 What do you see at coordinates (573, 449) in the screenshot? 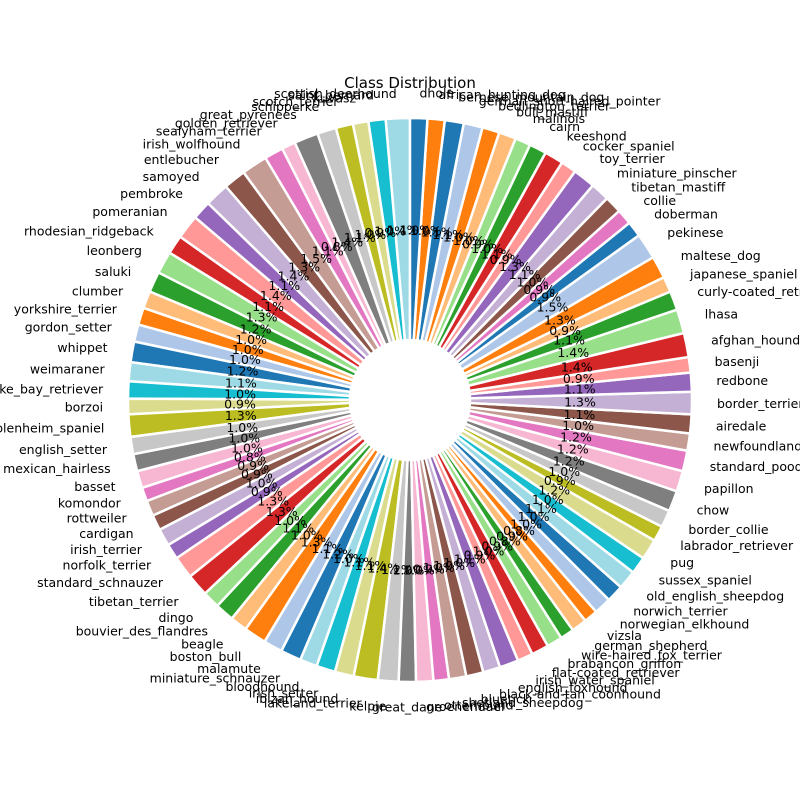
I see `percent-label-papillon: 1.2%` at bounding box center [573, 449].